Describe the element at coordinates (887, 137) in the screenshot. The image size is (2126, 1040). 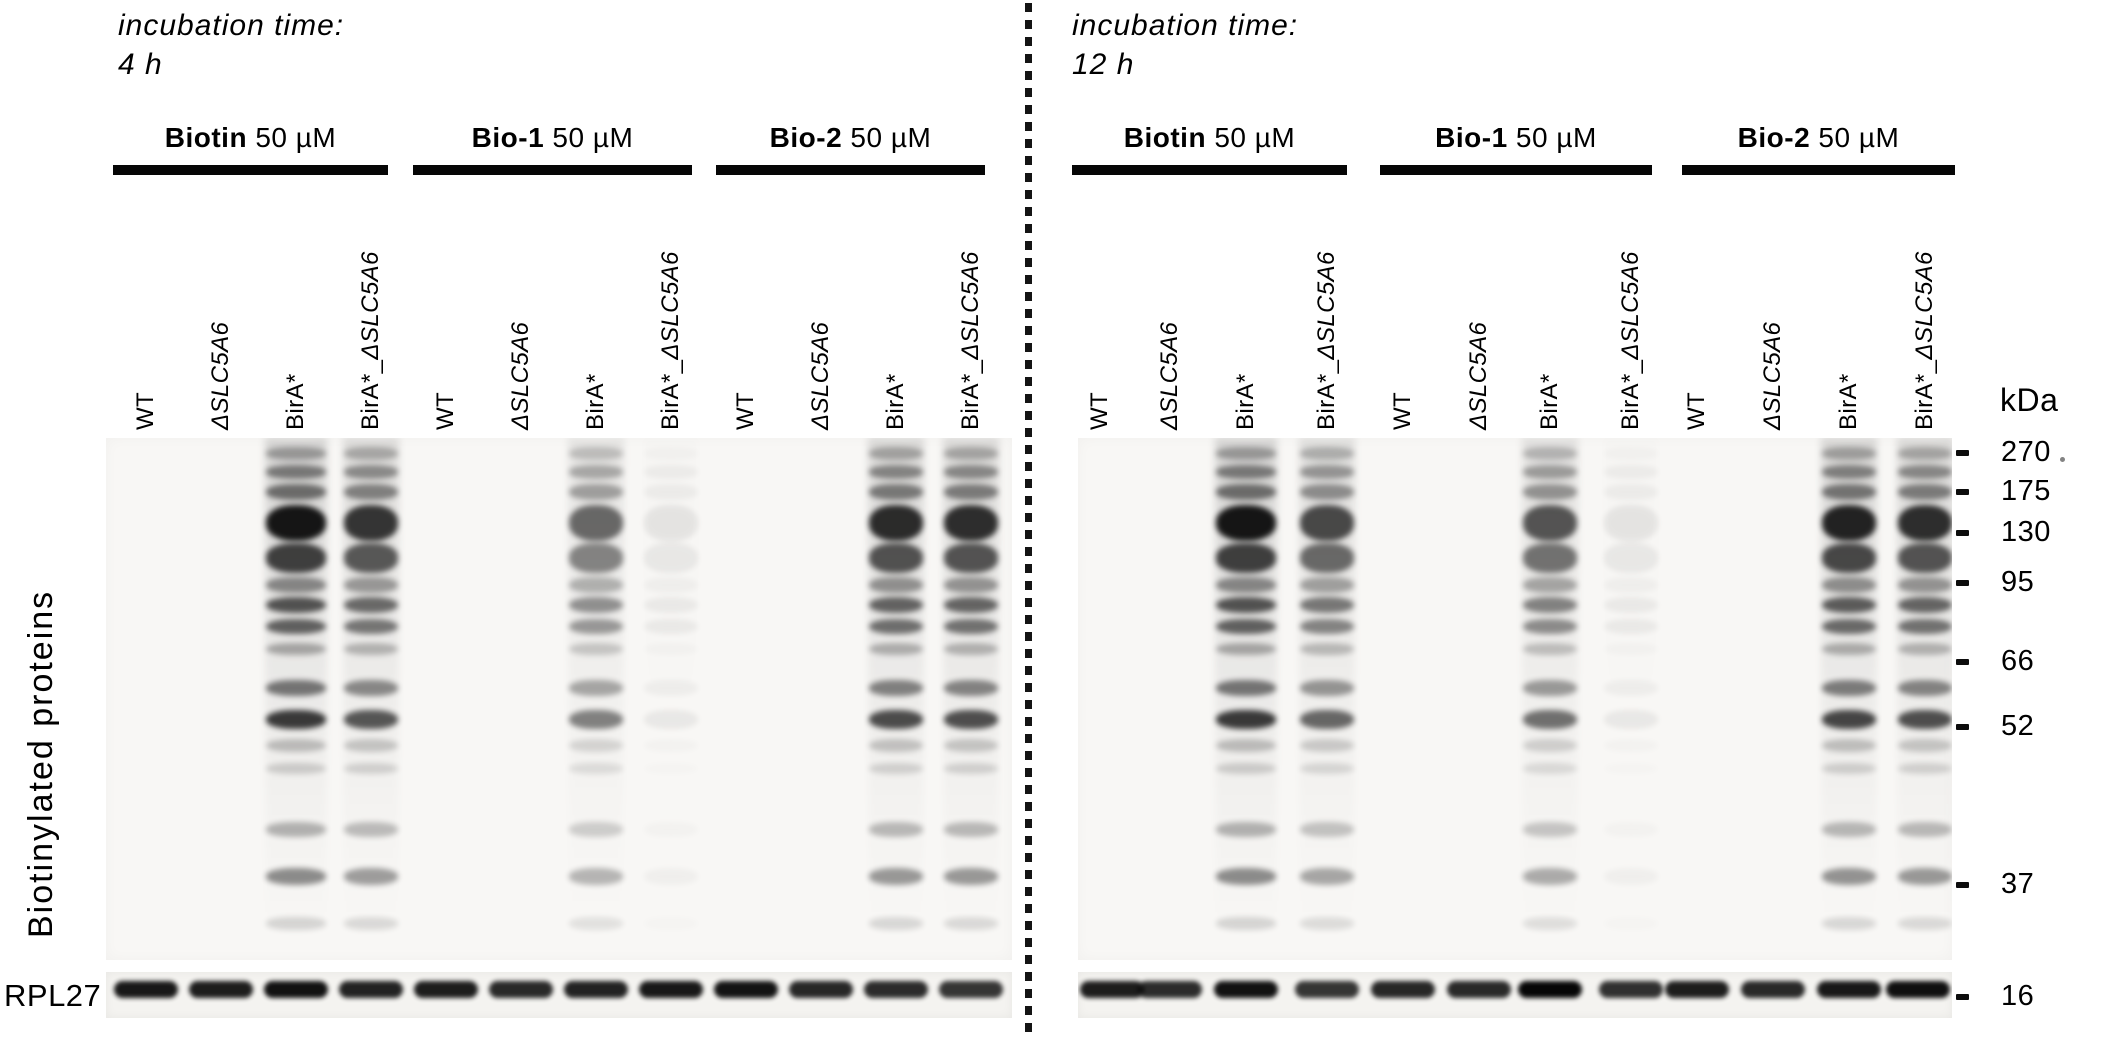
I see `compound-dose: 50 µM` at that location.